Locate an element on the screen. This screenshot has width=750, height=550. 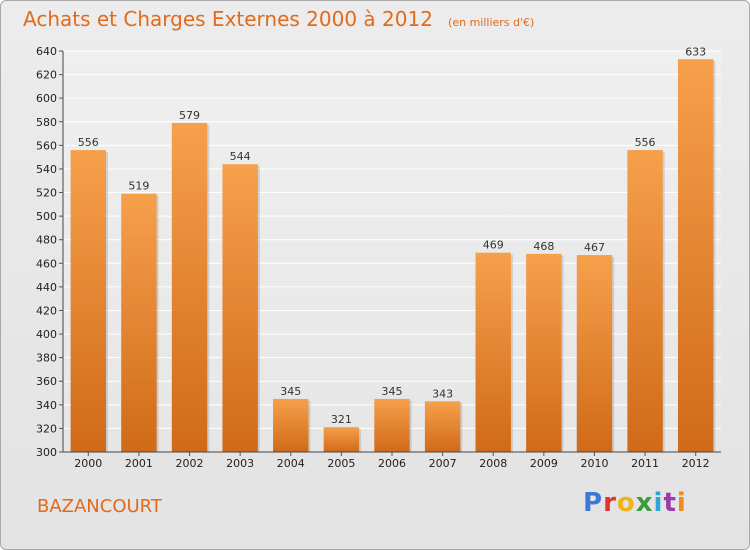
bar-value-label: 544 is located at coordinates (240, 156).